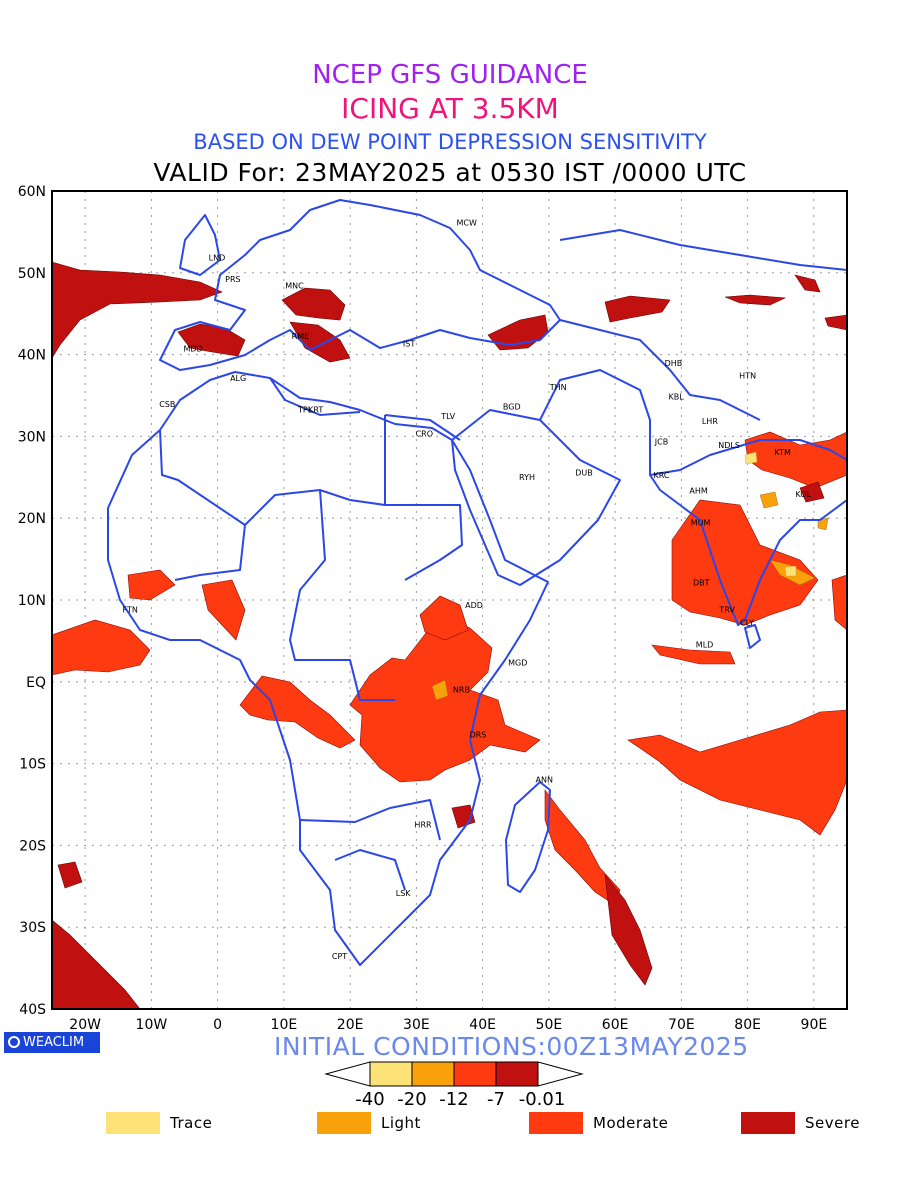 Image resolution: width=900 pixels, height=1200 pixels. Describe the element at coordinates (475, 1074) in the screenshot. I see `colorbar-box-moderate` at that location.